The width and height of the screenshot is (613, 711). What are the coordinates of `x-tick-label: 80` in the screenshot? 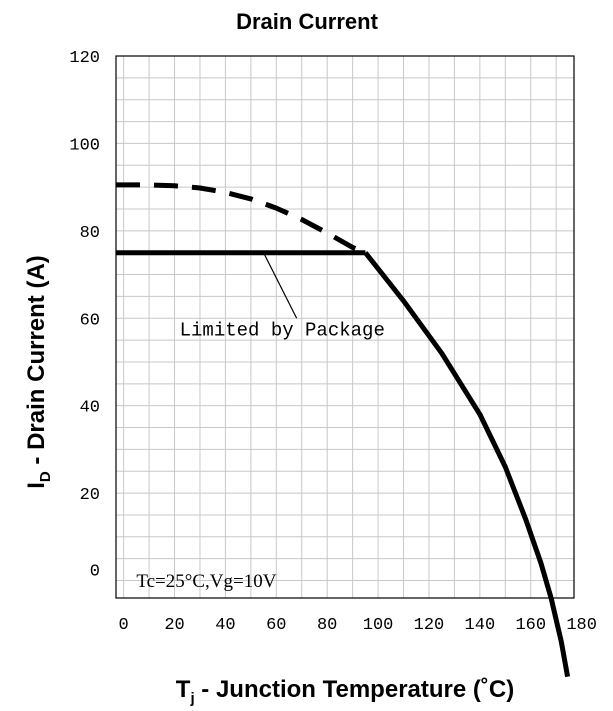 It's located at (327, 625).